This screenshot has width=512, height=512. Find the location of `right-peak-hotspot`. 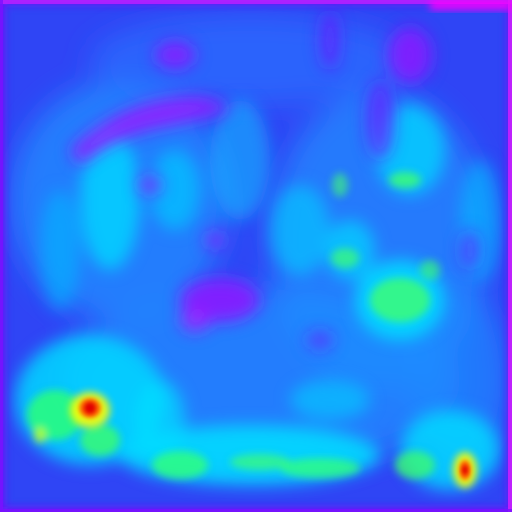

right-peak-hotspot is located at coordinates (465, 470).